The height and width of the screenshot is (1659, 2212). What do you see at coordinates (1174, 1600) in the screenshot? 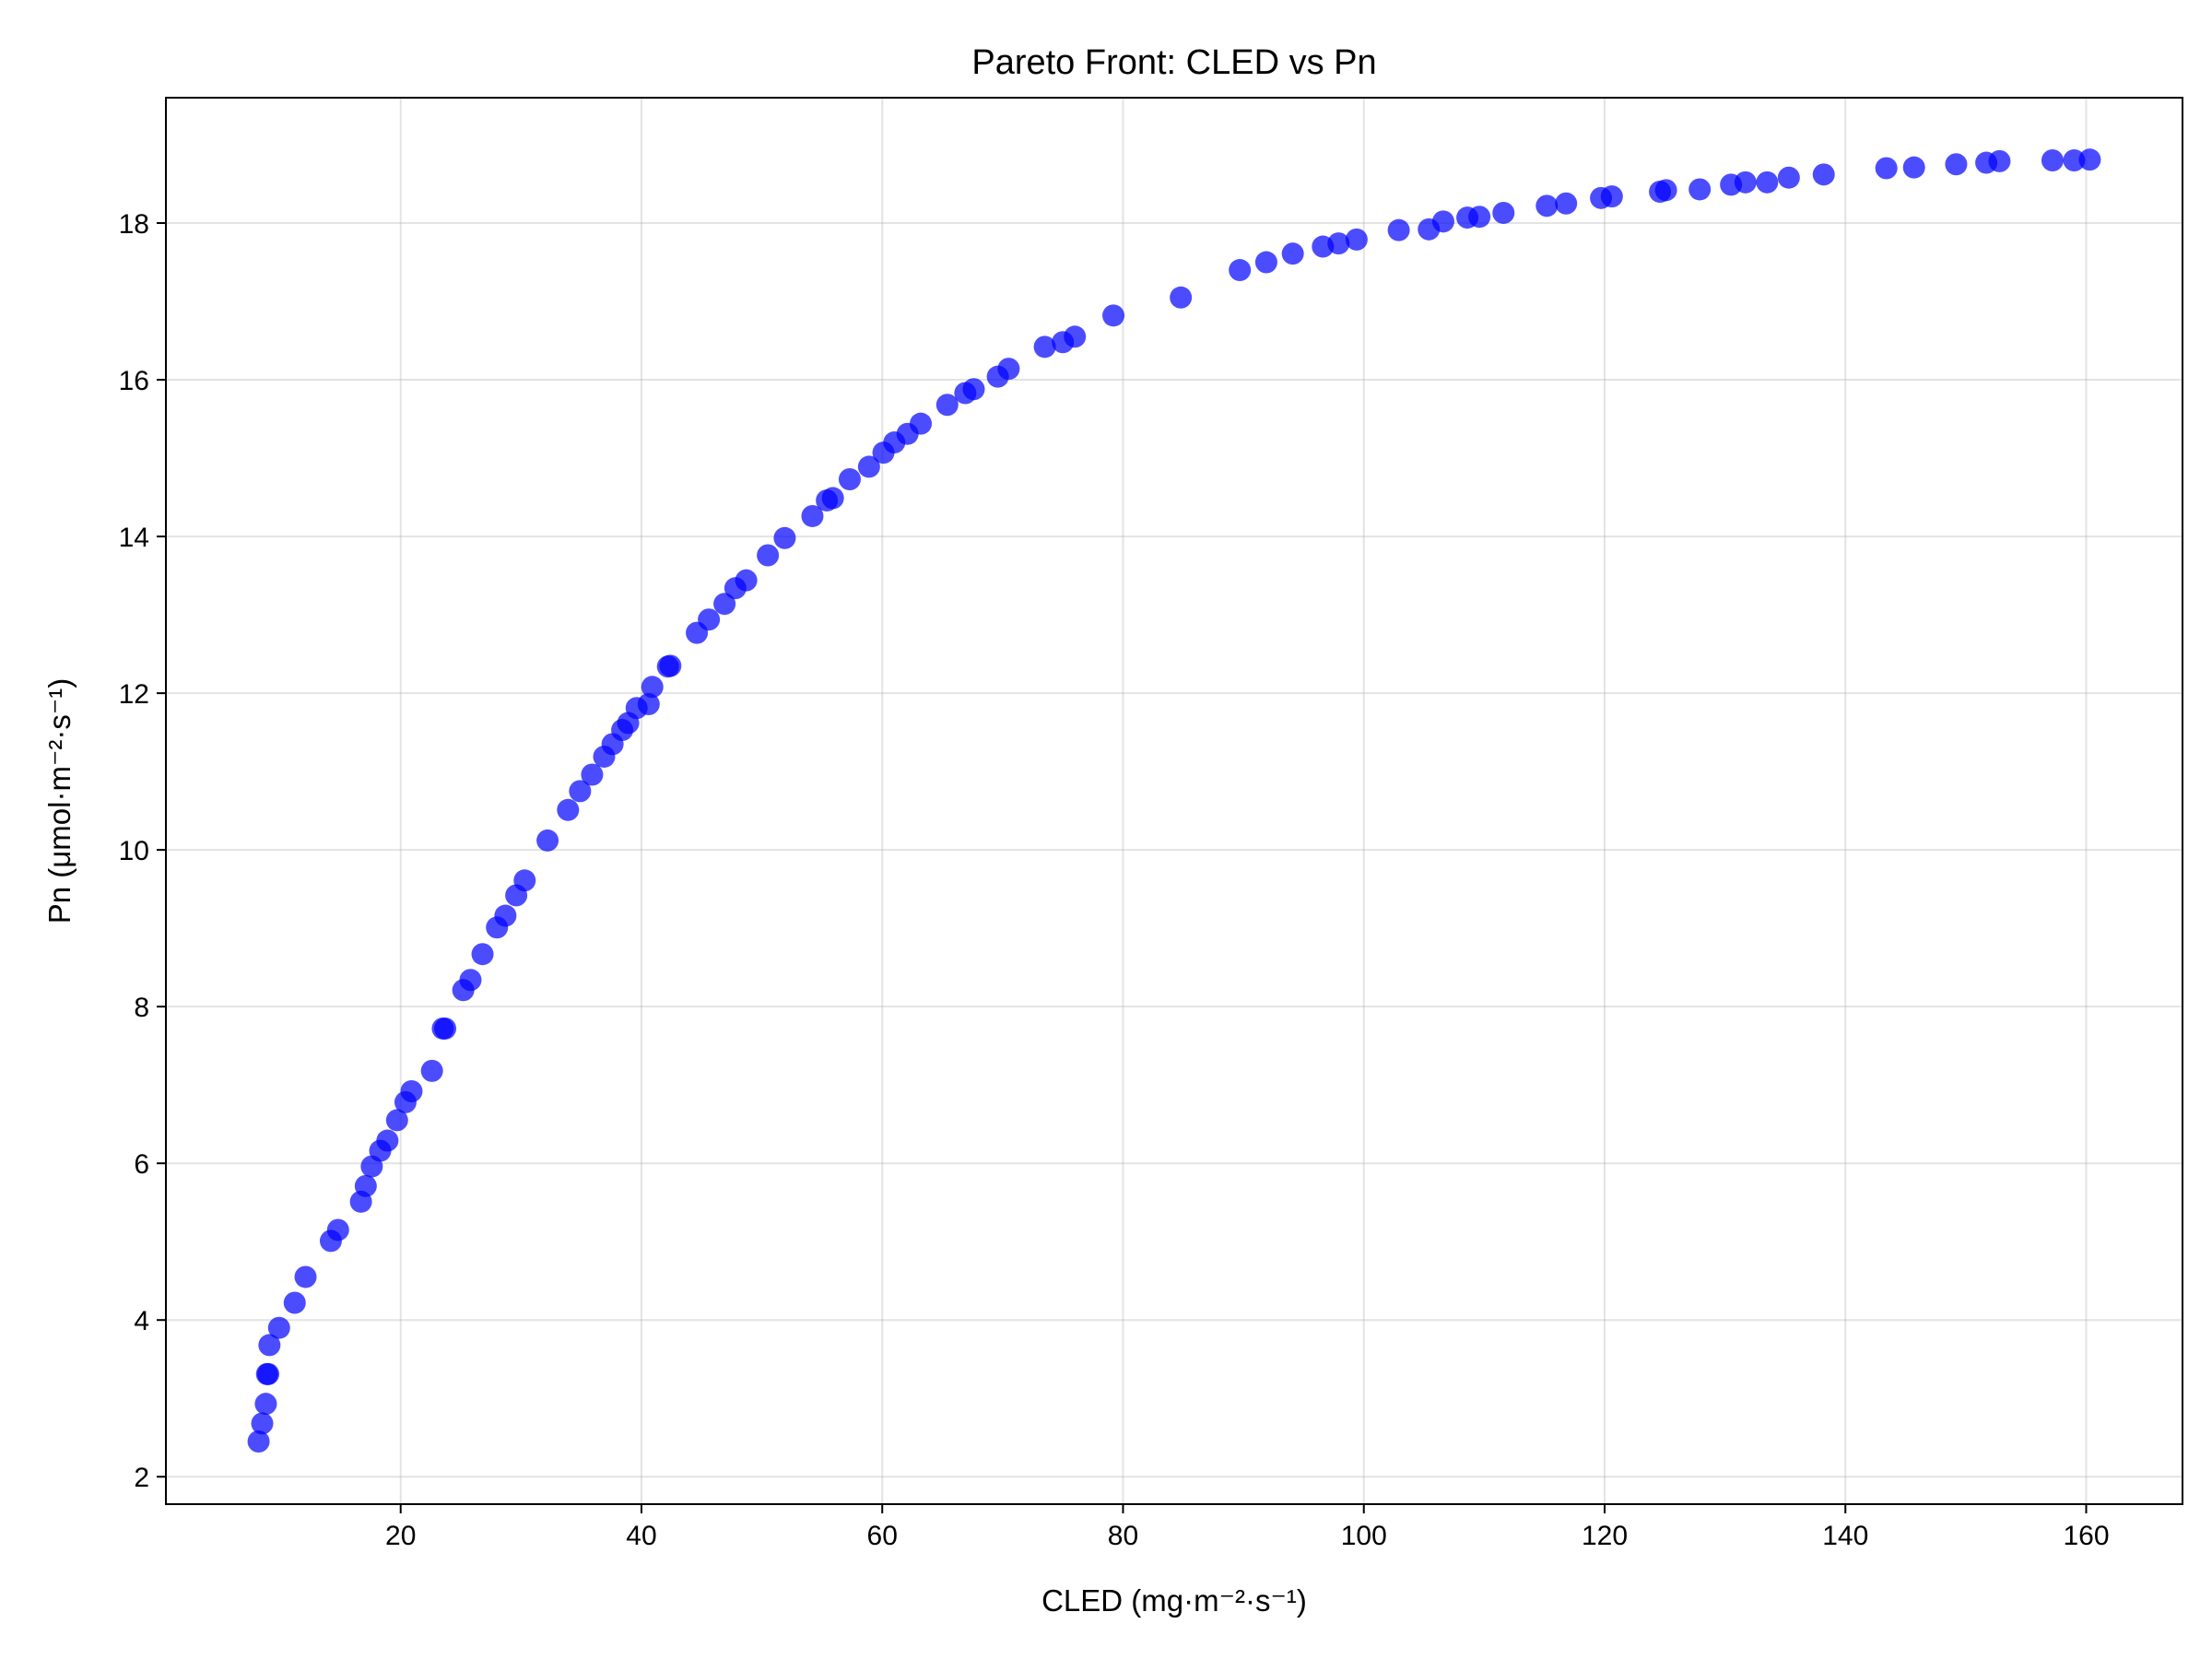
I see `x-axis-label: CLED (mg·m⁻²·s⁻¹)` at bounding box center [1174, 1600].